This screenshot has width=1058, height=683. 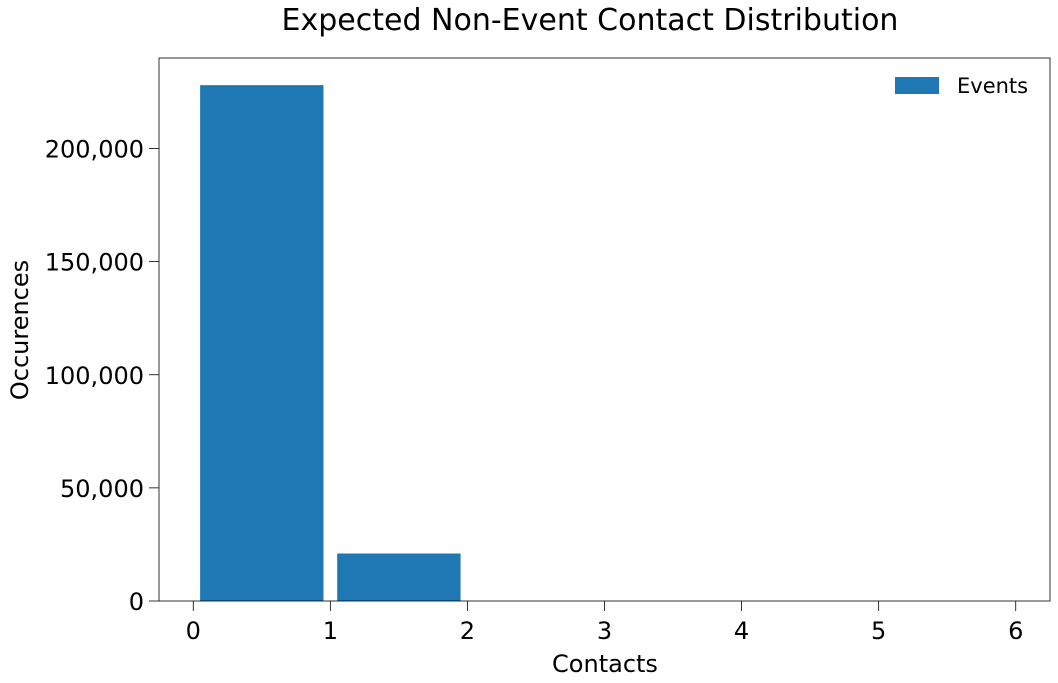 I want to click on legend-label-events: Events, so click(x=992, y=86).